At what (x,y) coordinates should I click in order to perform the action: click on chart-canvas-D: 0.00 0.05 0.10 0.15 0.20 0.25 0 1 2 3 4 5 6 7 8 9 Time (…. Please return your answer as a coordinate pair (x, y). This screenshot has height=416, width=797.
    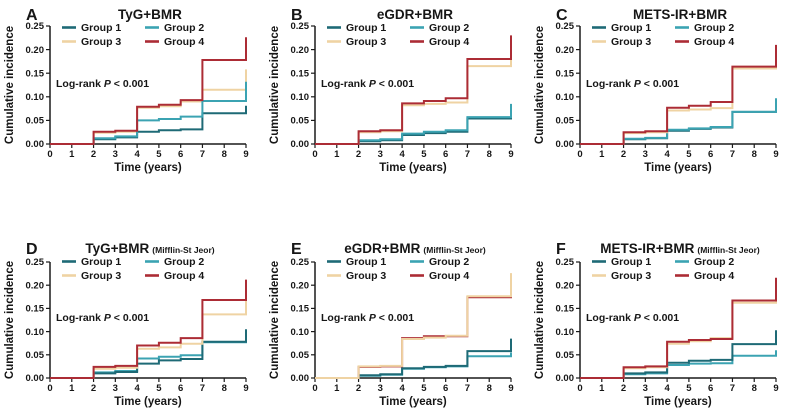
    Looking at the image, I should click on (126, 332).